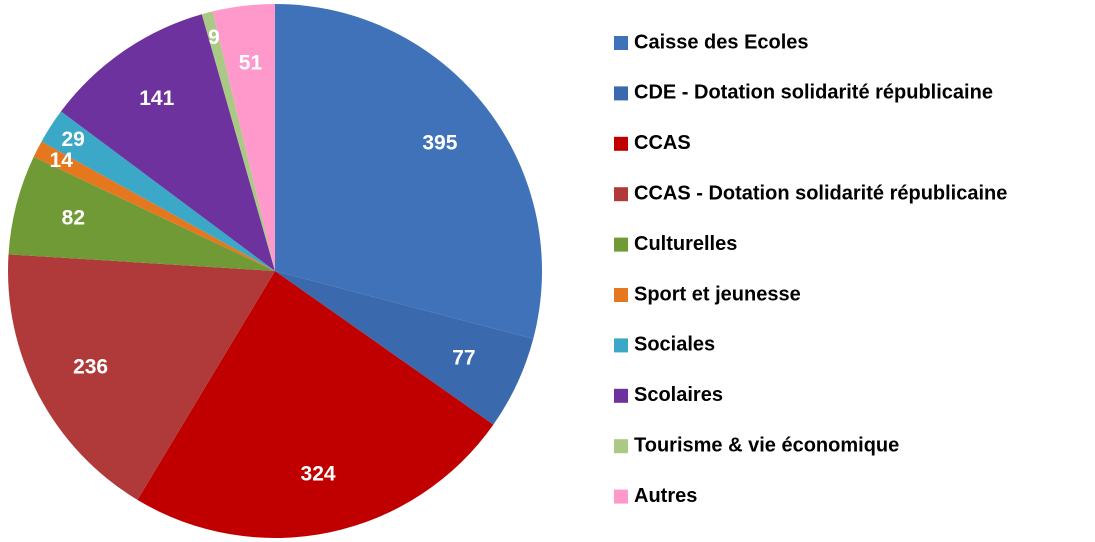  What do you see at coordinates (318, 473) in the screenshot?
I see `data-label: 324` at bounding box center [318, 473].